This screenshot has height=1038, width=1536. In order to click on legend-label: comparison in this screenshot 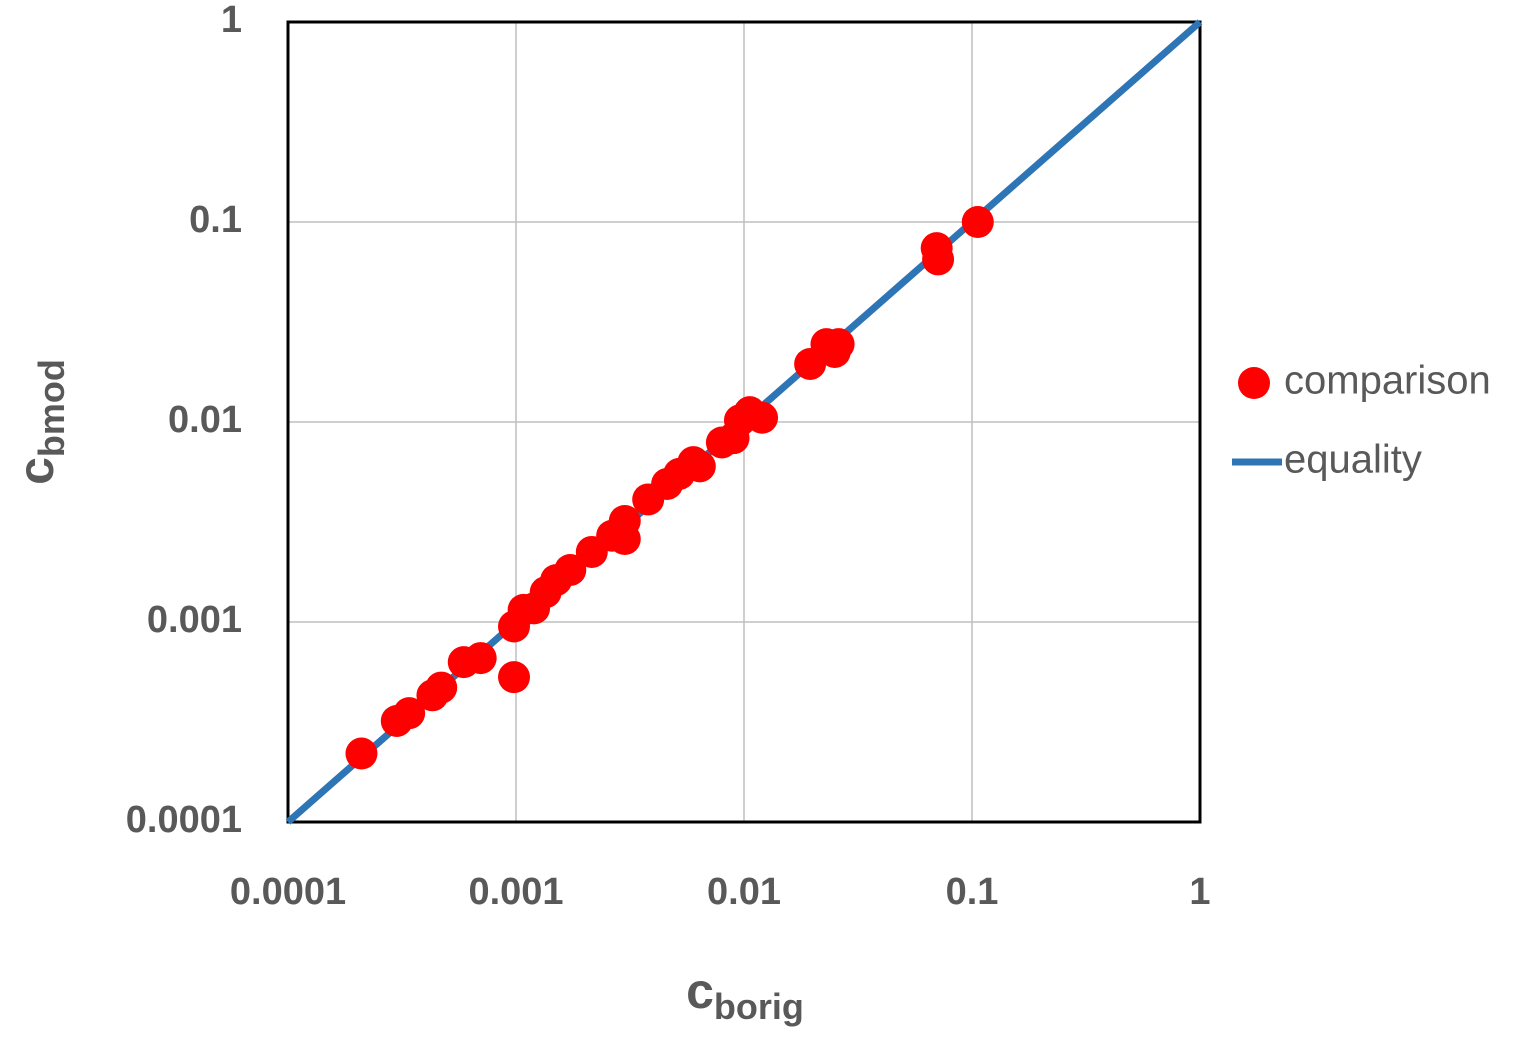, I will do `click(1387, 381)`.